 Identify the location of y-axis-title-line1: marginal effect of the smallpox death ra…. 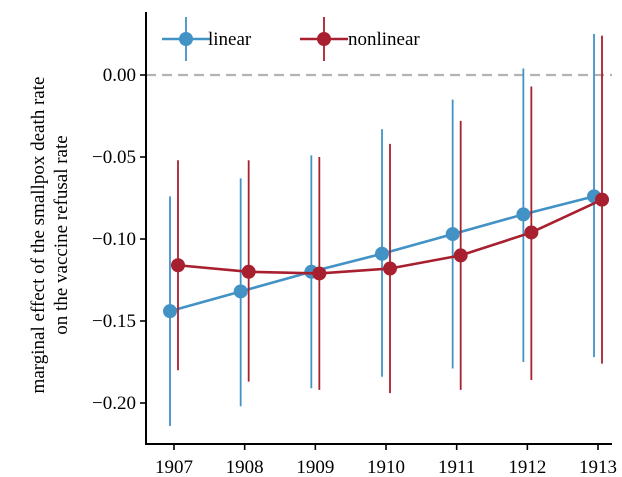
(38, 235).